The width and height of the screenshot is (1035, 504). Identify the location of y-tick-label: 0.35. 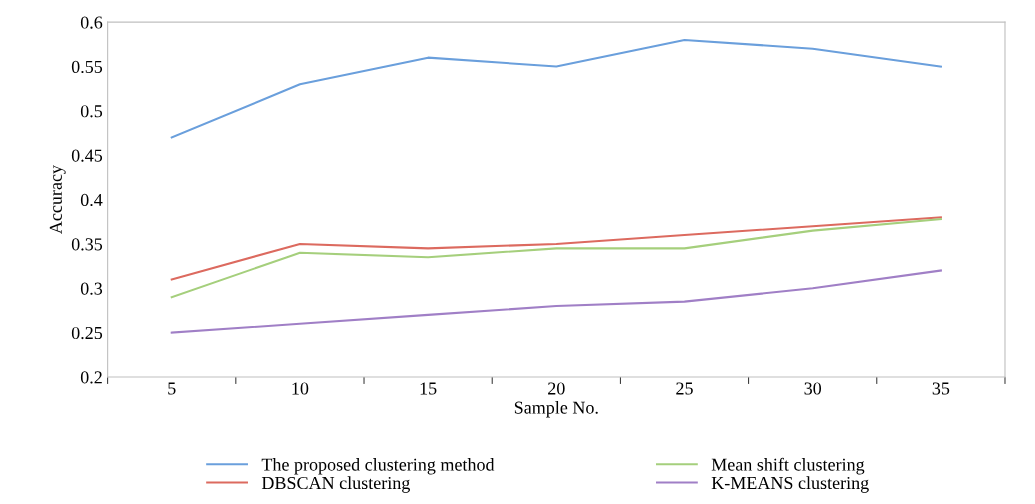
(87, 244).